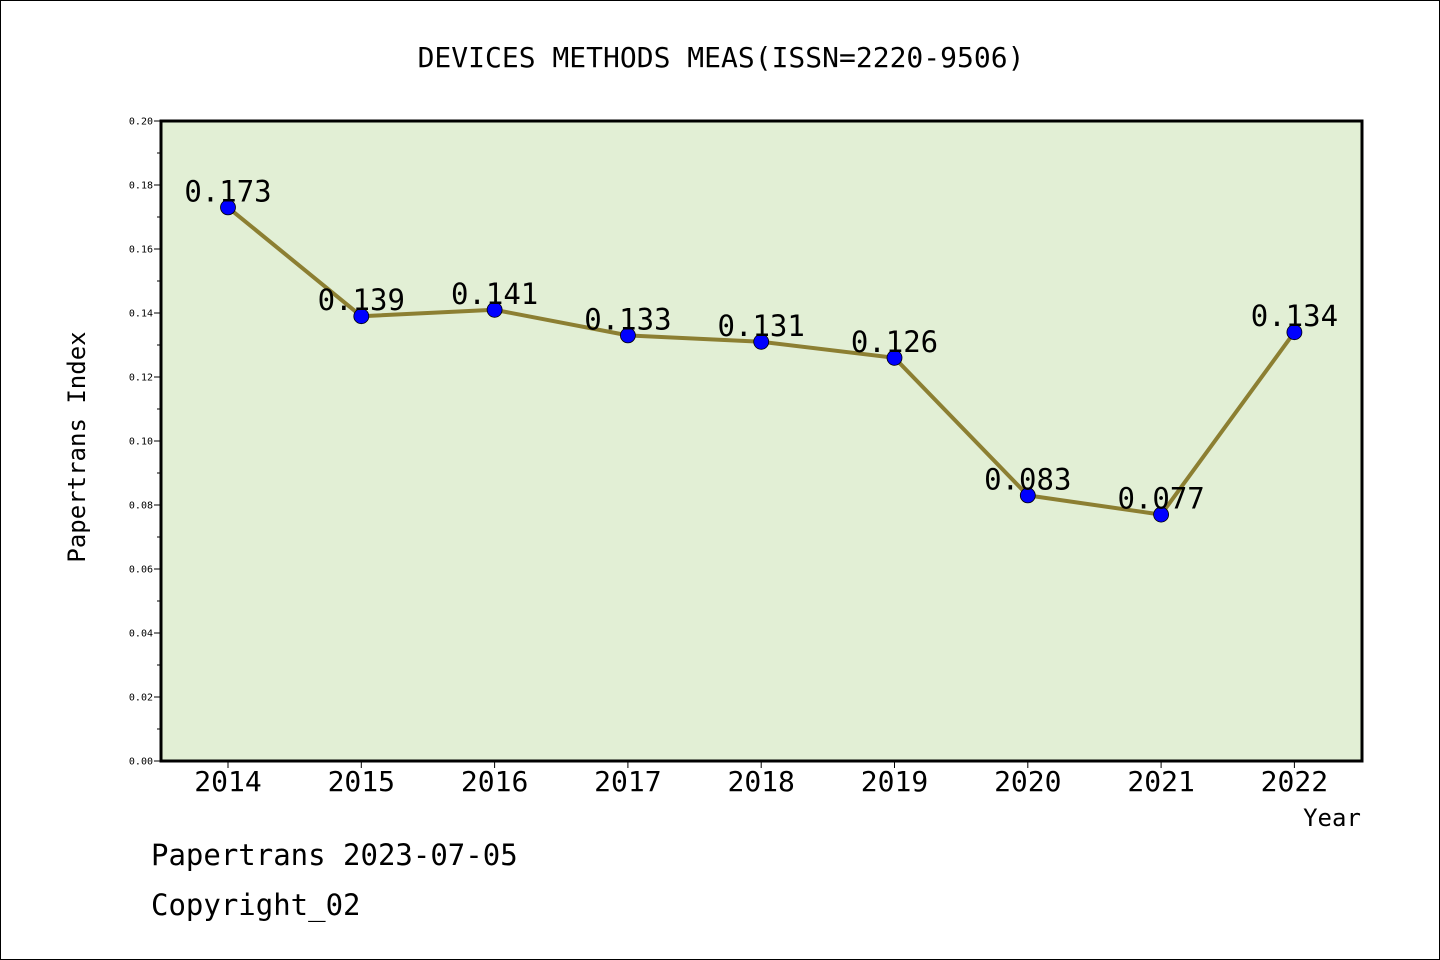 Image resolution: width=1440 pixels, height=960 pixels. I want to click on y-tick-label: 0.20, so click(141, 122).